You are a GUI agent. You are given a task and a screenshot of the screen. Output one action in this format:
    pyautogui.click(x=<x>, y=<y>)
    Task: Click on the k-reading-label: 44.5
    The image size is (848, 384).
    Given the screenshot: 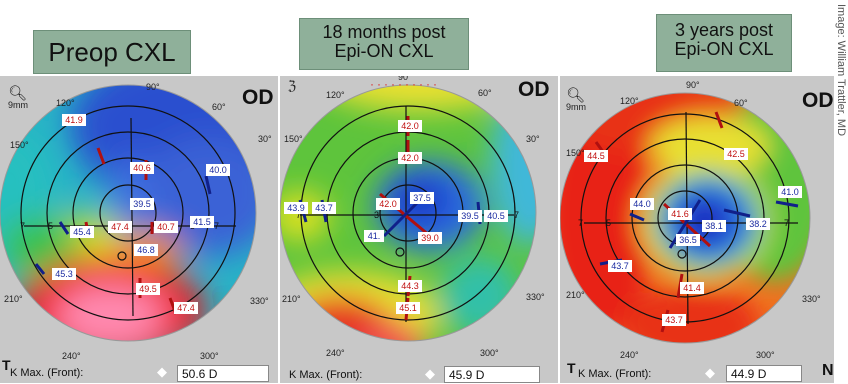 What is the action you would take?
    pyautogui.click(x=596, y=156)
    